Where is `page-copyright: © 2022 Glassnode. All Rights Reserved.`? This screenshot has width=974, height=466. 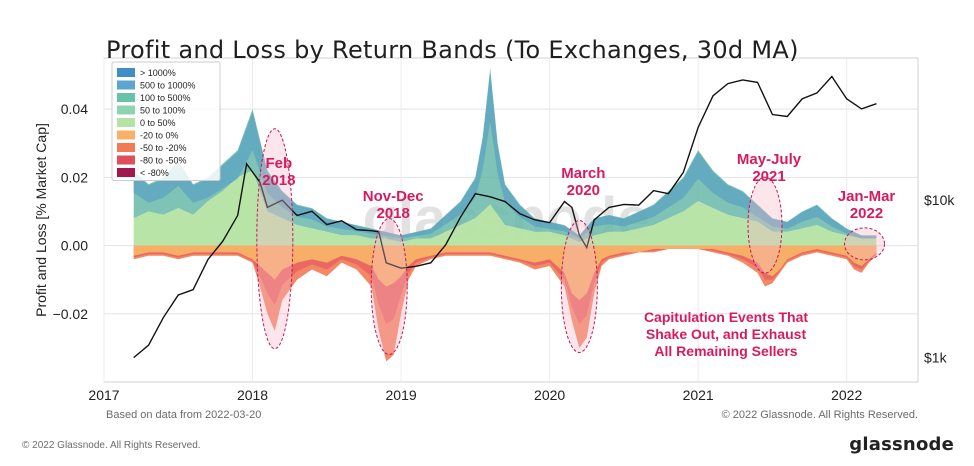
page-copyright: © 2022 Glassnode. All Rights Reserved. is located at coordinates (111, 445).